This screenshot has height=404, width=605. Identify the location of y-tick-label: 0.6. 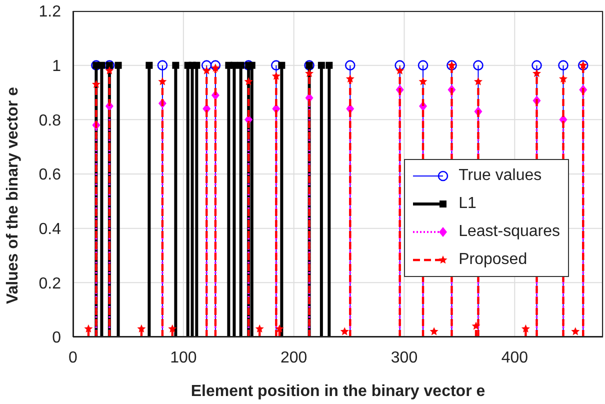
(50, 175).